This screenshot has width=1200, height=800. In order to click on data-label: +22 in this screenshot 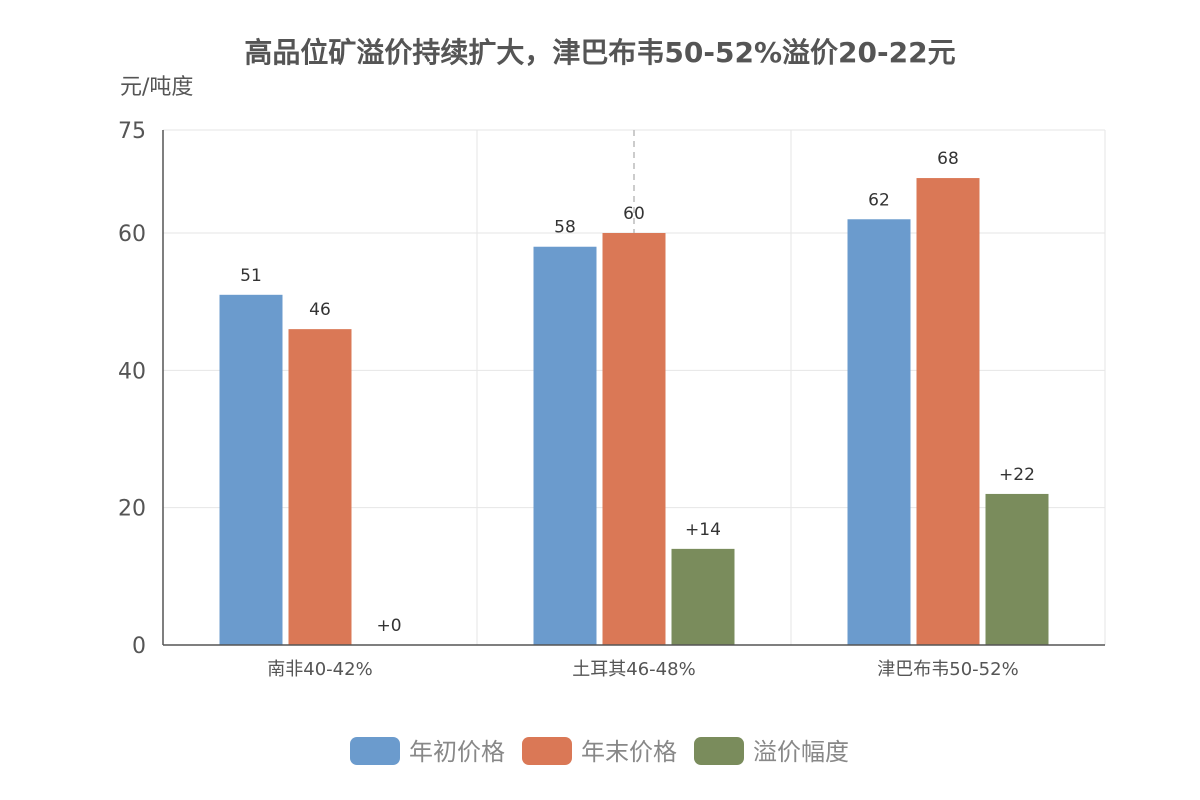, I will do `click(1017, 475)`.